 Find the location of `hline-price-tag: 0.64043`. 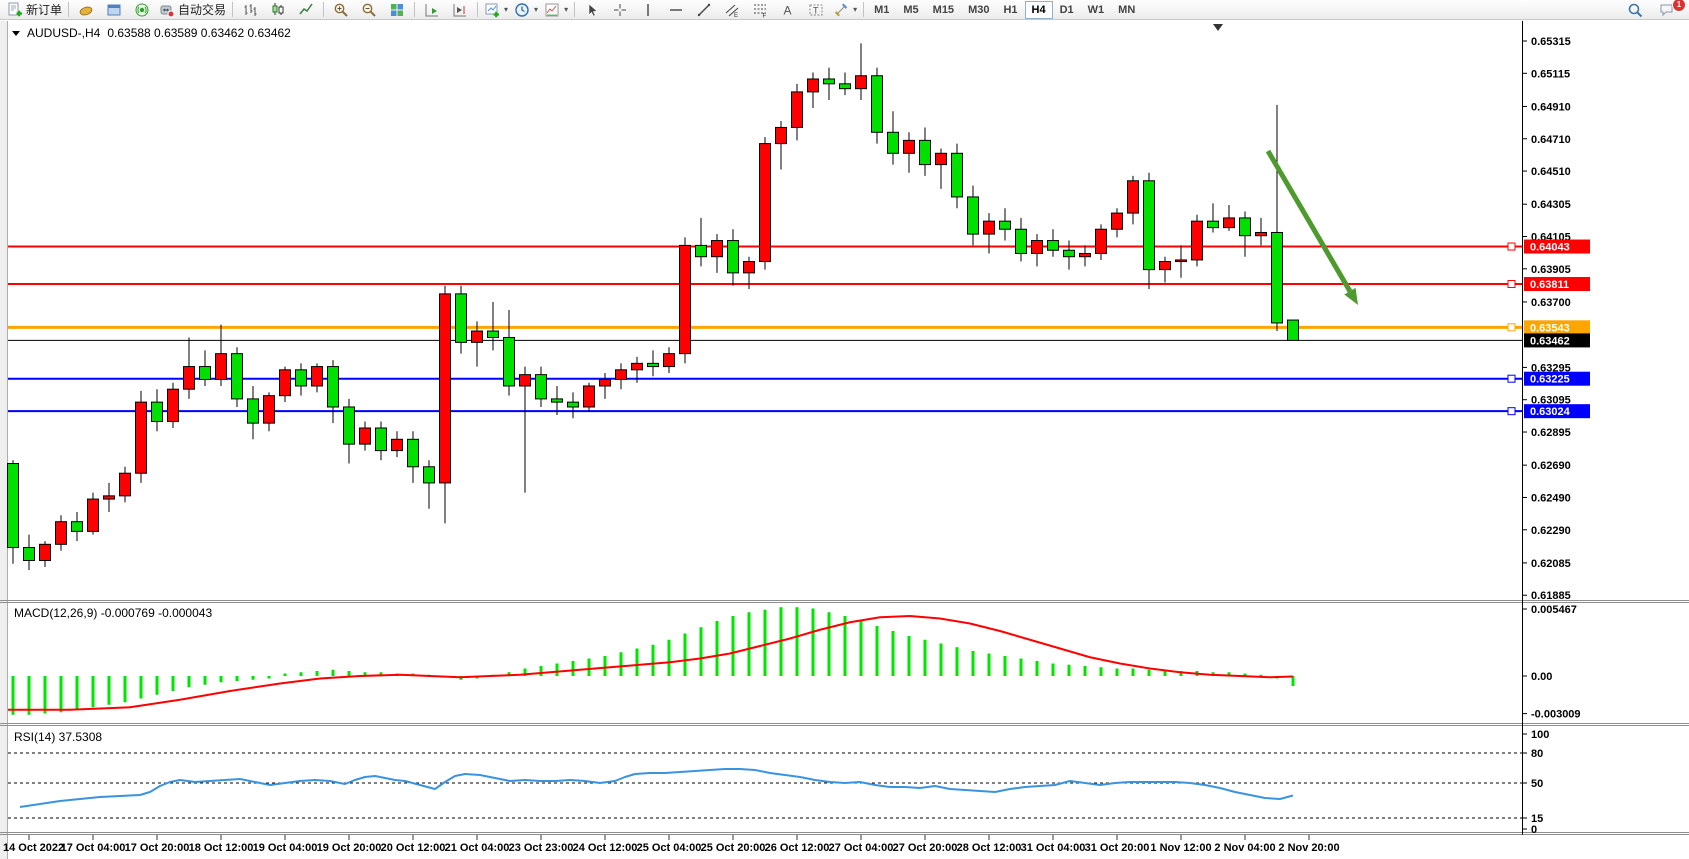

hline-price-tag: 0.64043 is located at coordinates (1550, 248).